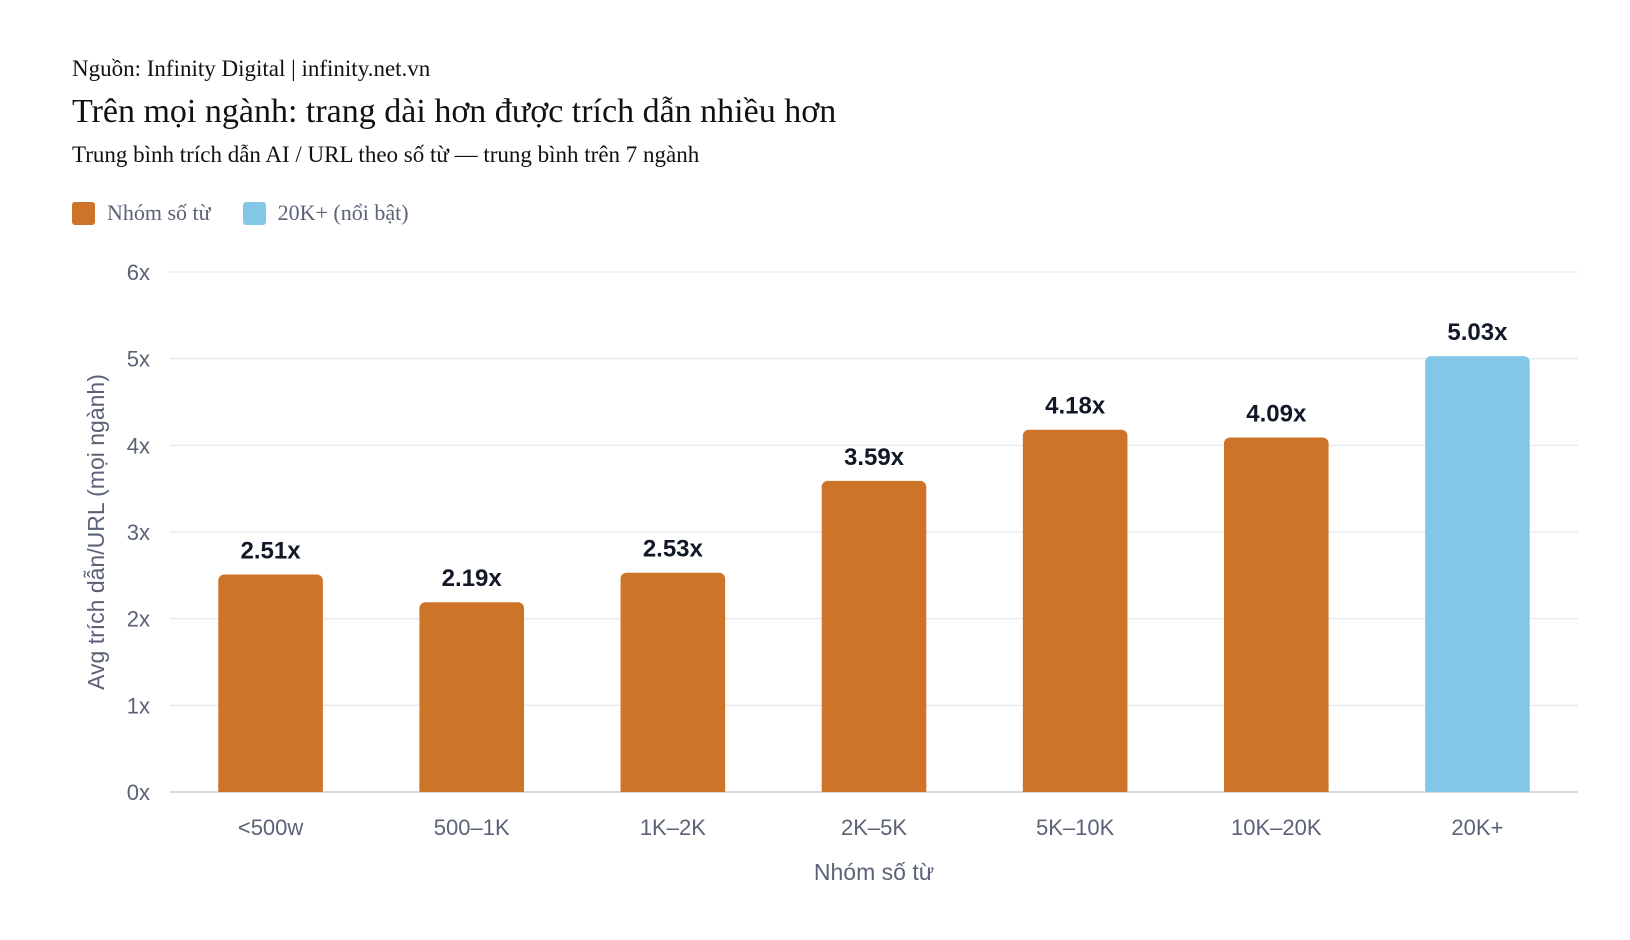  Describe the element at coordinates (138, 619) in the screenshot. I see `y-tick-label: 2x` at that location.